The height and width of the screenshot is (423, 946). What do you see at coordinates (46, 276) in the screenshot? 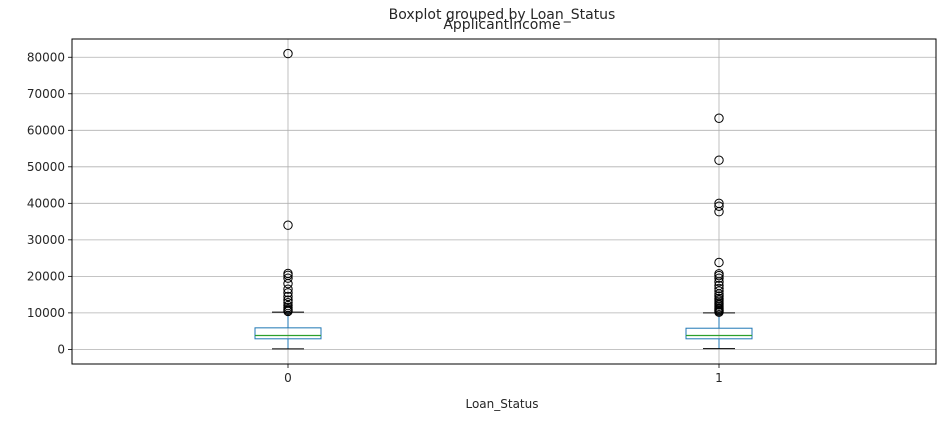
I see `y-tick-label: 20000` at bounding box center [46, 276].